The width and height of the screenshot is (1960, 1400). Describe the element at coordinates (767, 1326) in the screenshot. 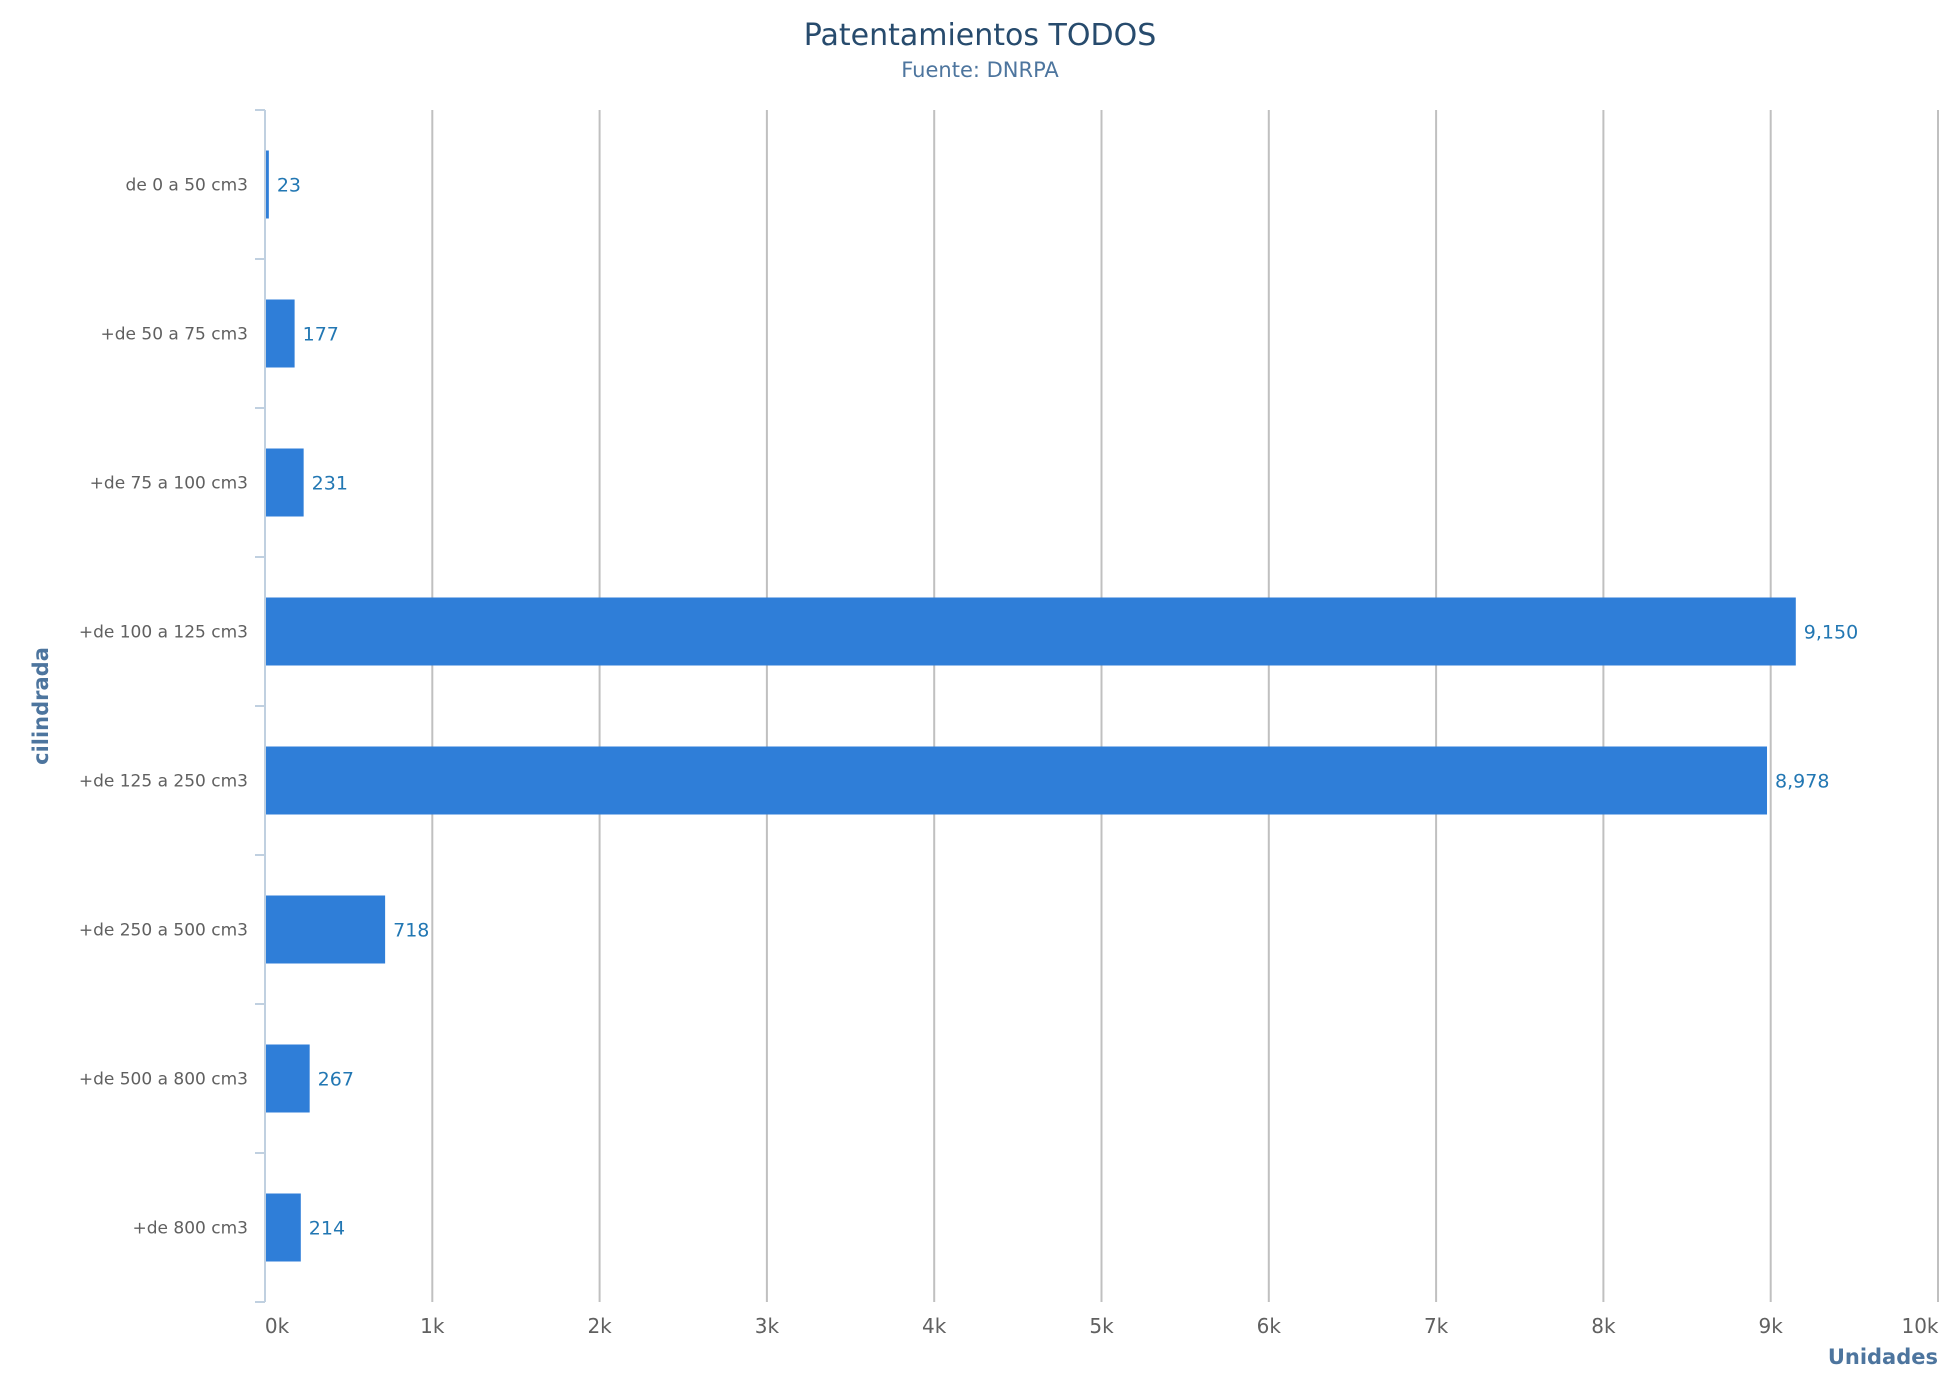

I see `value-tick-label: 3k` at that location.